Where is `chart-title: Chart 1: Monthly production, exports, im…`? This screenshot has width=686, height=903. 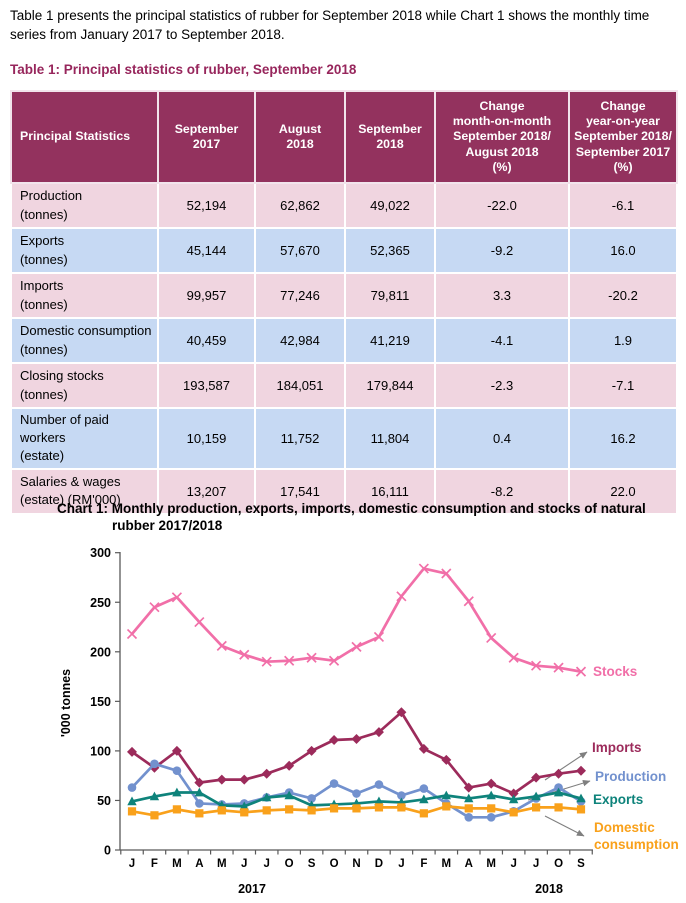 chart-title: Chart 1: Monthly production, exports, im… is located at coordinates (357, 517).